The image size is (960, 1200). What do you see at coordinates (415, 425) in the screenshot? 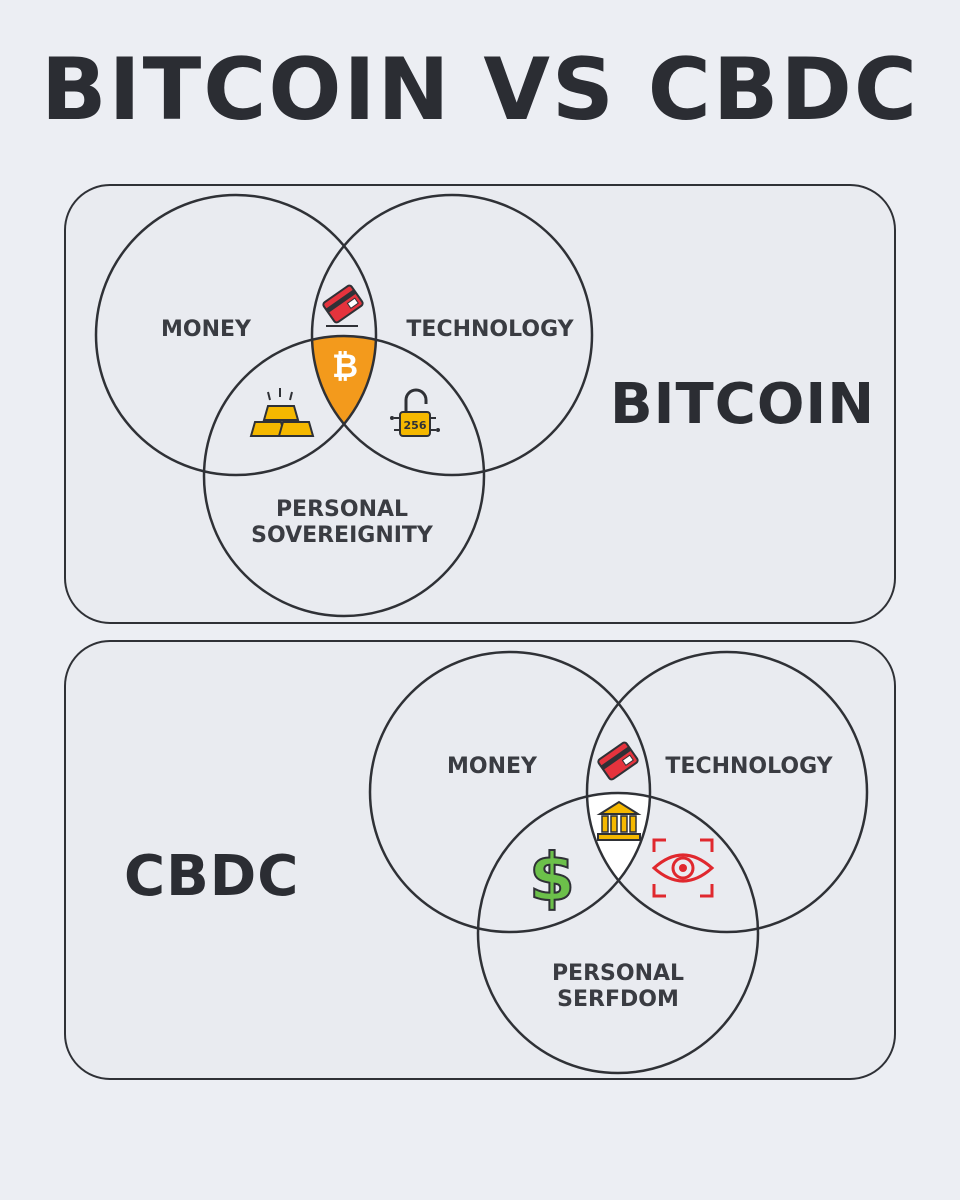
I see `padlock-text: 256` at bounding box center [415, 425].